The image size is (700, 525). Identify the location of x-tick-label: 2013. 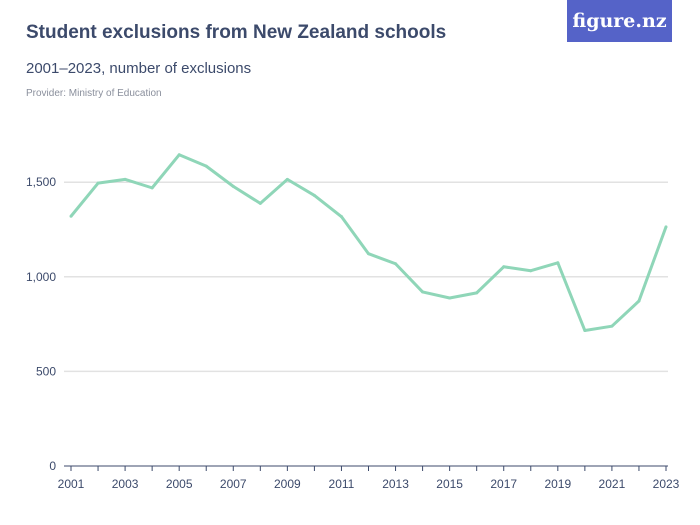
(395, 484).